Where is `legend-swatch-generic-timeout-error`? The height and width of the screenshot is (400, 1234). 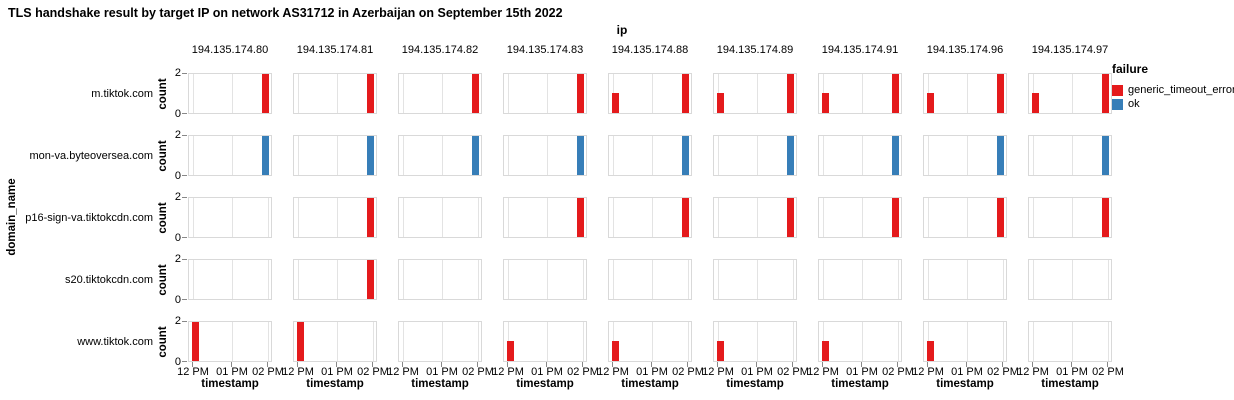 legend-swatch-generic-timeout-error is located at coordinates (1117, 90).